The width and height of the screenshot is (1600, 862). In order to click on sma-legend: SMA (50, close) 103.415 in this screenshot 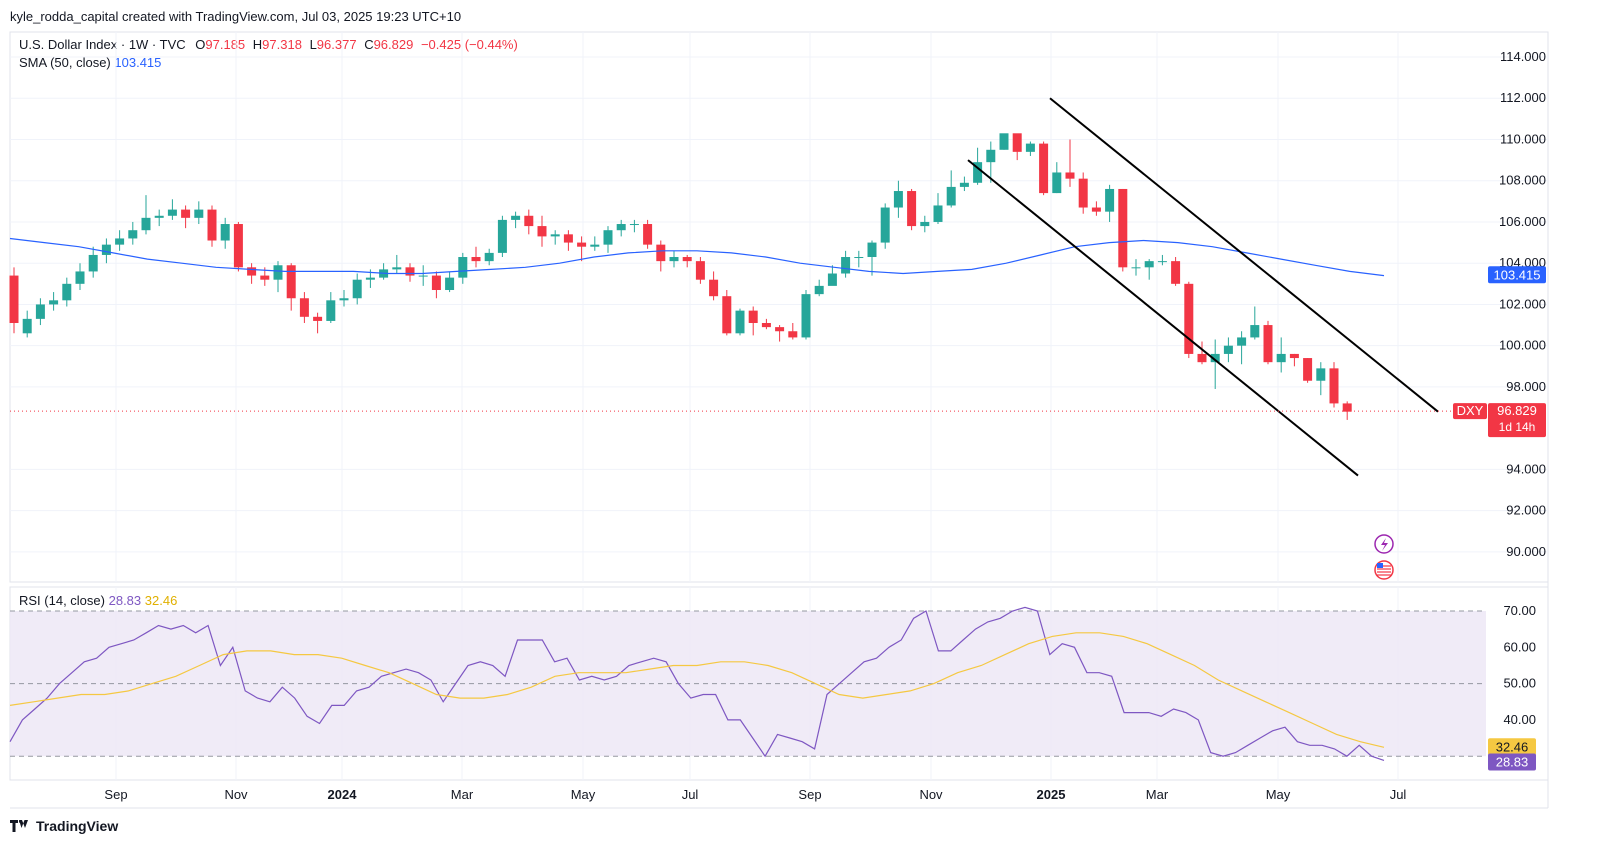, I will do `click(90, 62)`.